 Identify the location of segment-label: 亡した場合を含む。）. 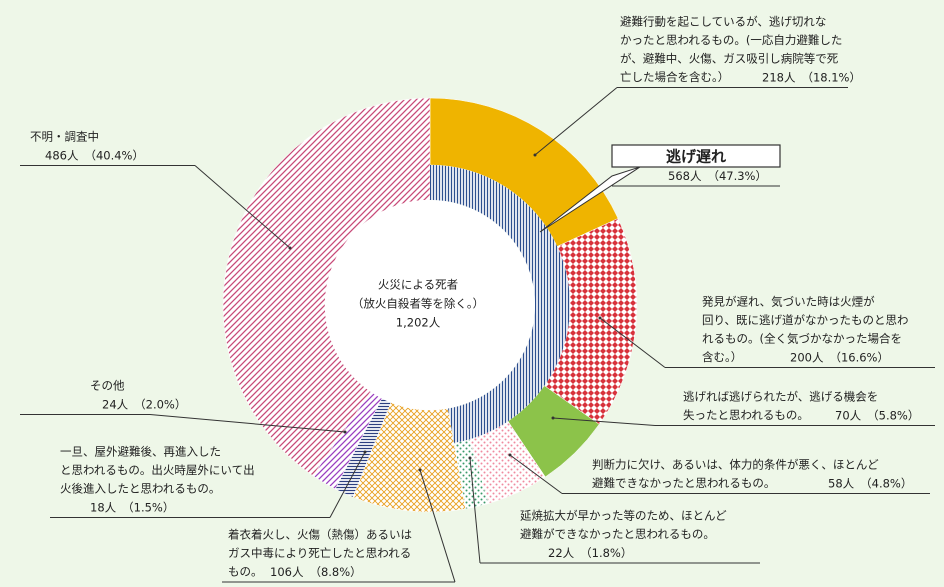
(674, 77).